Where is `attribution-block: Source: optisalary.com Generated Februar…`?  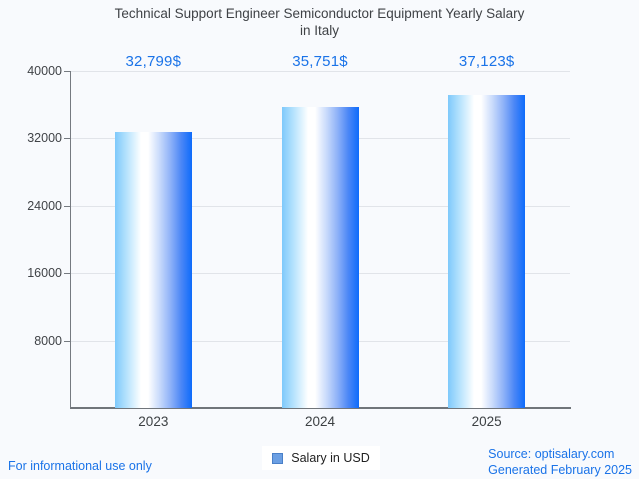 attribution-block: Source: optisalary.com Generated Februar… is located at coordinates (560, 462).